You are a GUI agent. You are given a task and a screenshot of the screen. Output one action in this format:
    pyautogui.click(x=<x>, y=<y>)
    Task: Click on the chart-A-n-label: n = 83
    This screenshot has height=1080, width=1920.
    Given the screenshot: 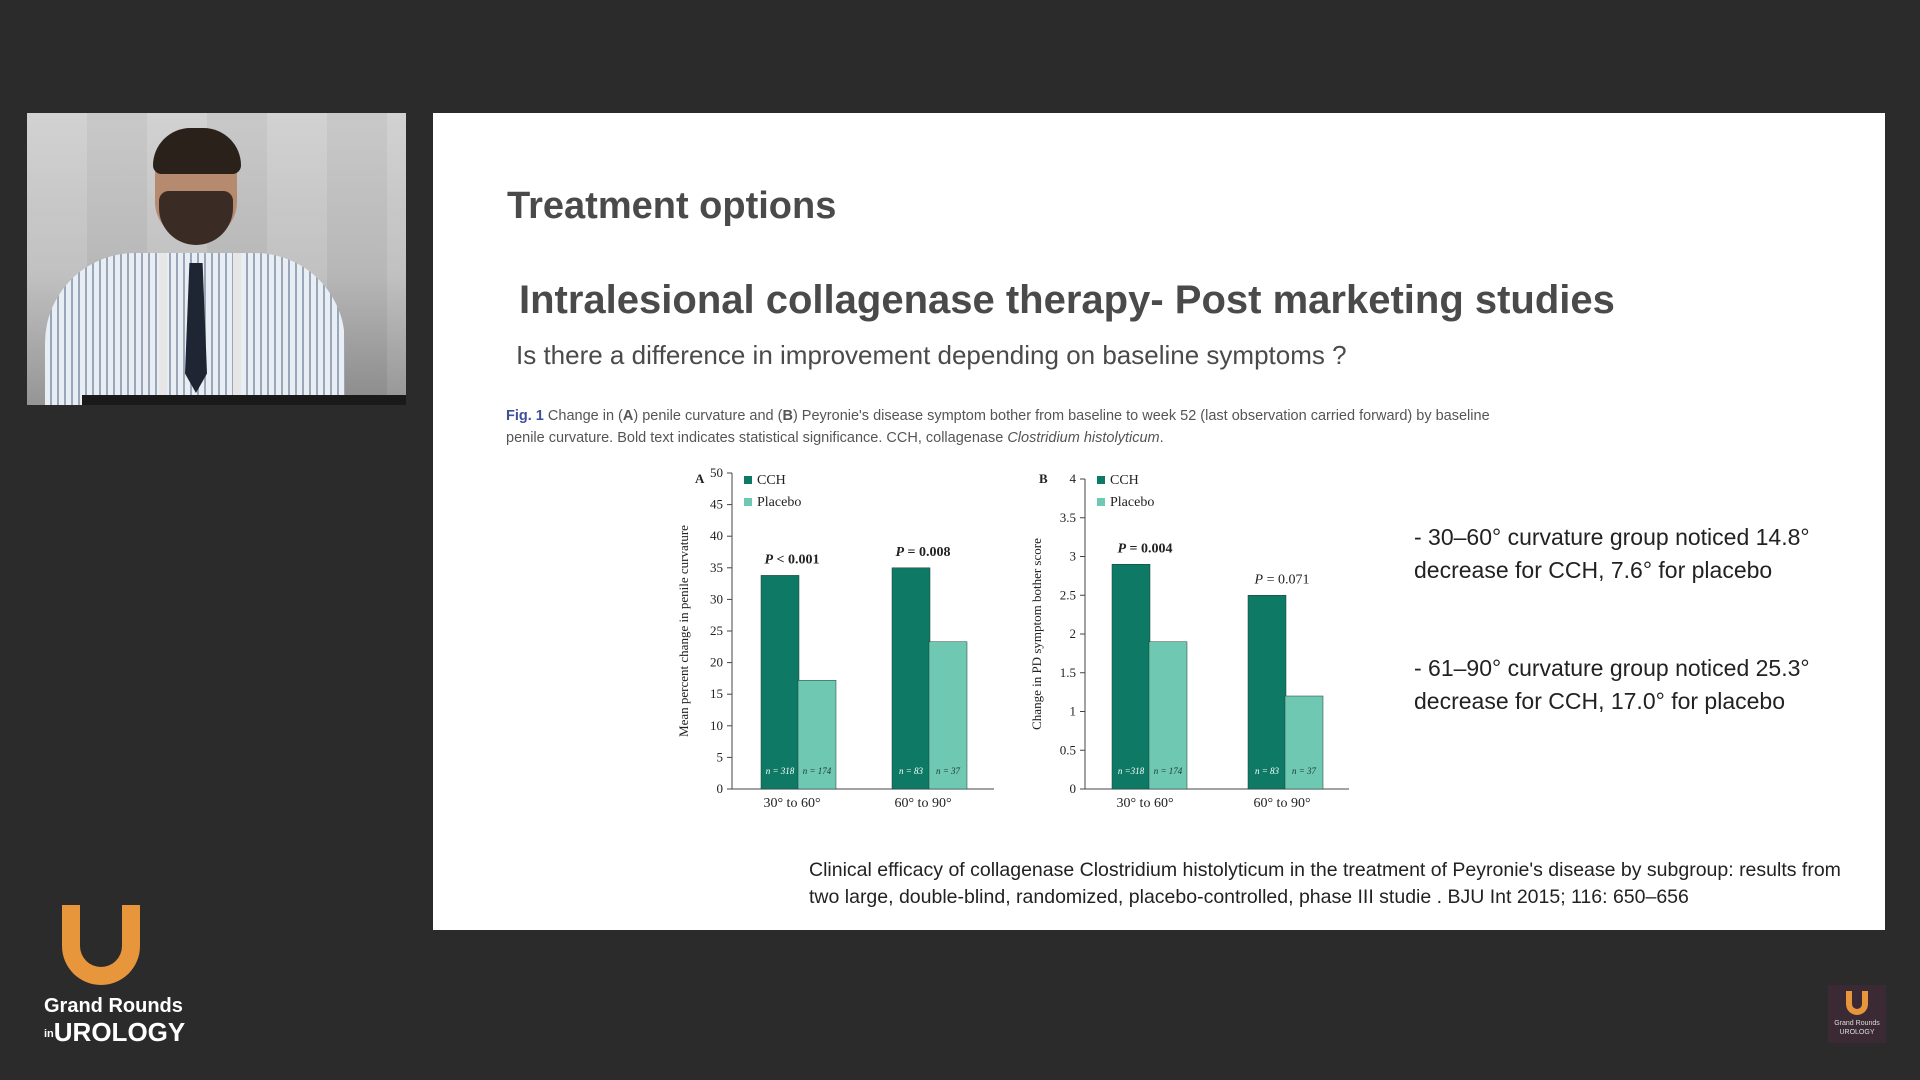 What is the action you would take?
    pyautogui.click(x=911, y=771)
    